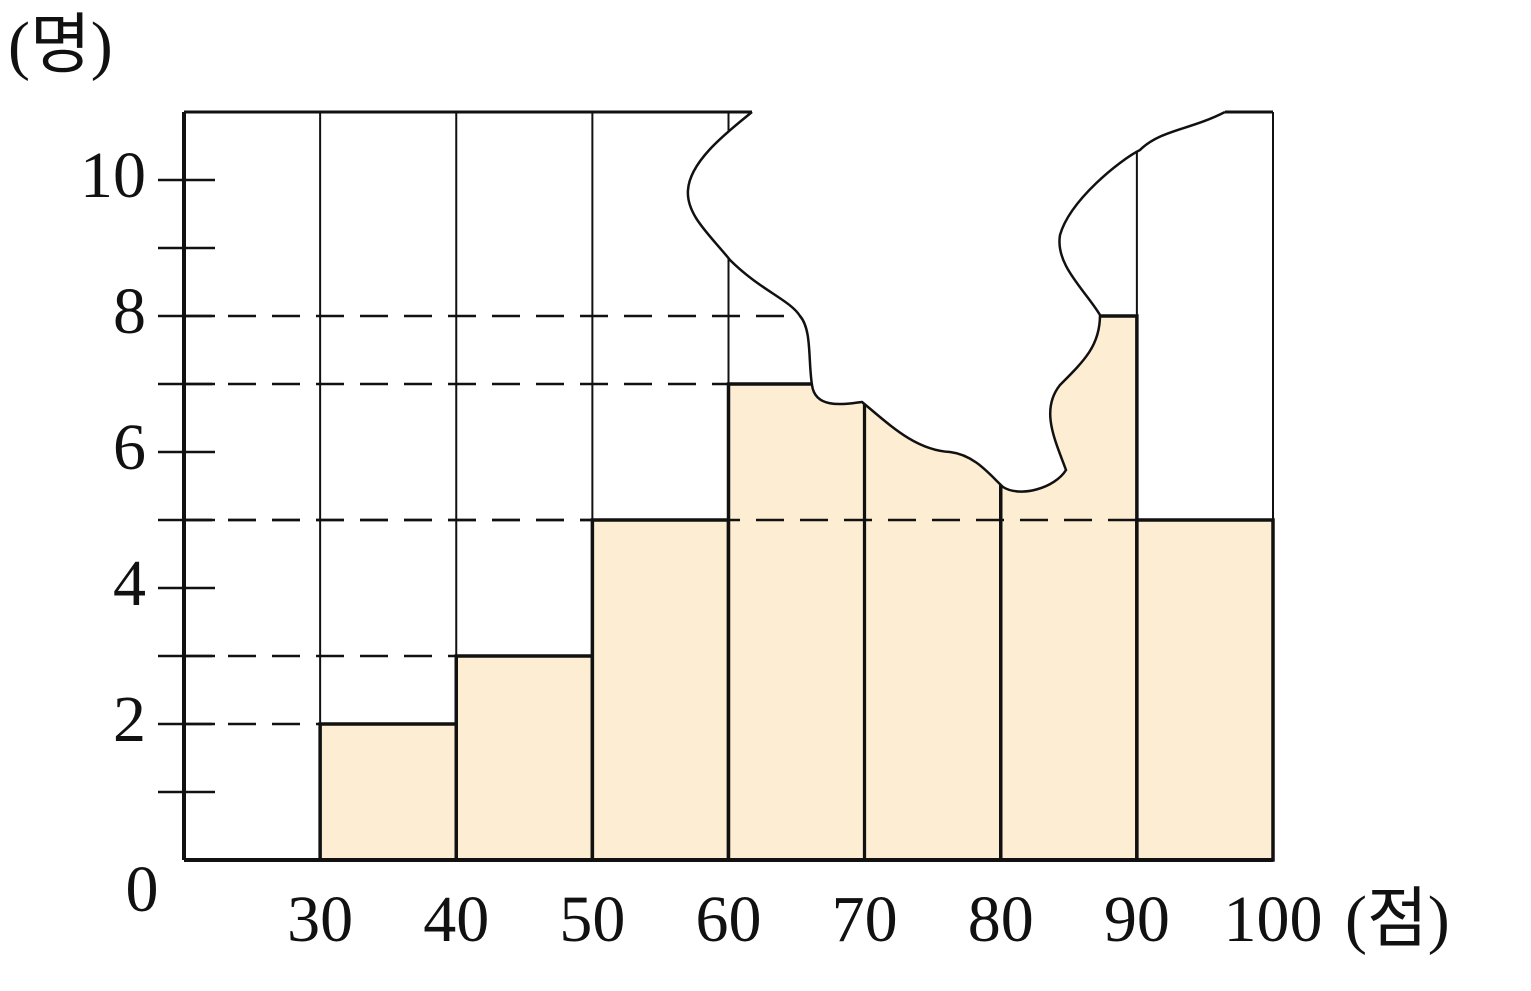 The height and width of the screenshot is (991, 1531). Describe the element at coordinates (1001, 919) in the screenshot. I see `x-tick-label: 80` at that location.